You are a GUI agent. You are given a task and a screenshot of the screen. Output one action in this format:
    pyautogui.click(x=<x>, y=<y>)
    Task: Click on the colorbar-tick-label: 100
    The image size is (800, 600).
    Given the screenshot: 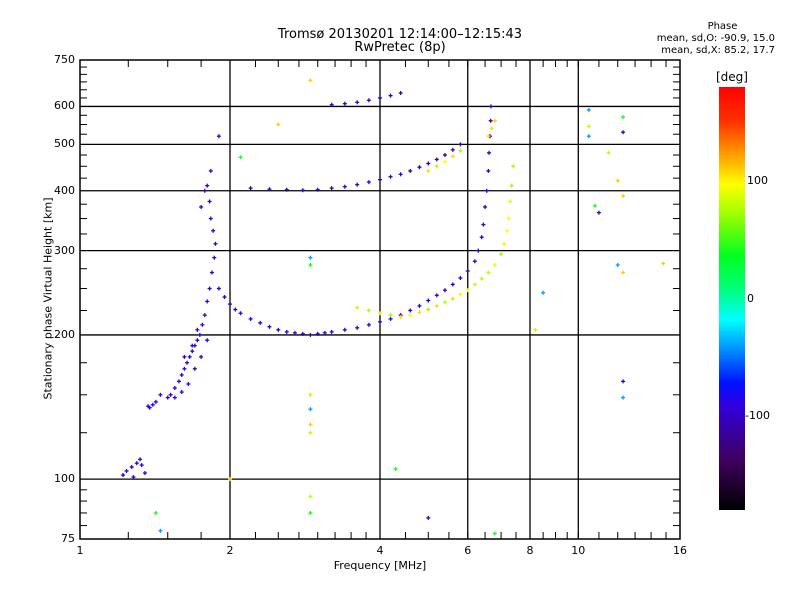 What is the action you would take?
    pyautogui.click(x=757, y=180)
    